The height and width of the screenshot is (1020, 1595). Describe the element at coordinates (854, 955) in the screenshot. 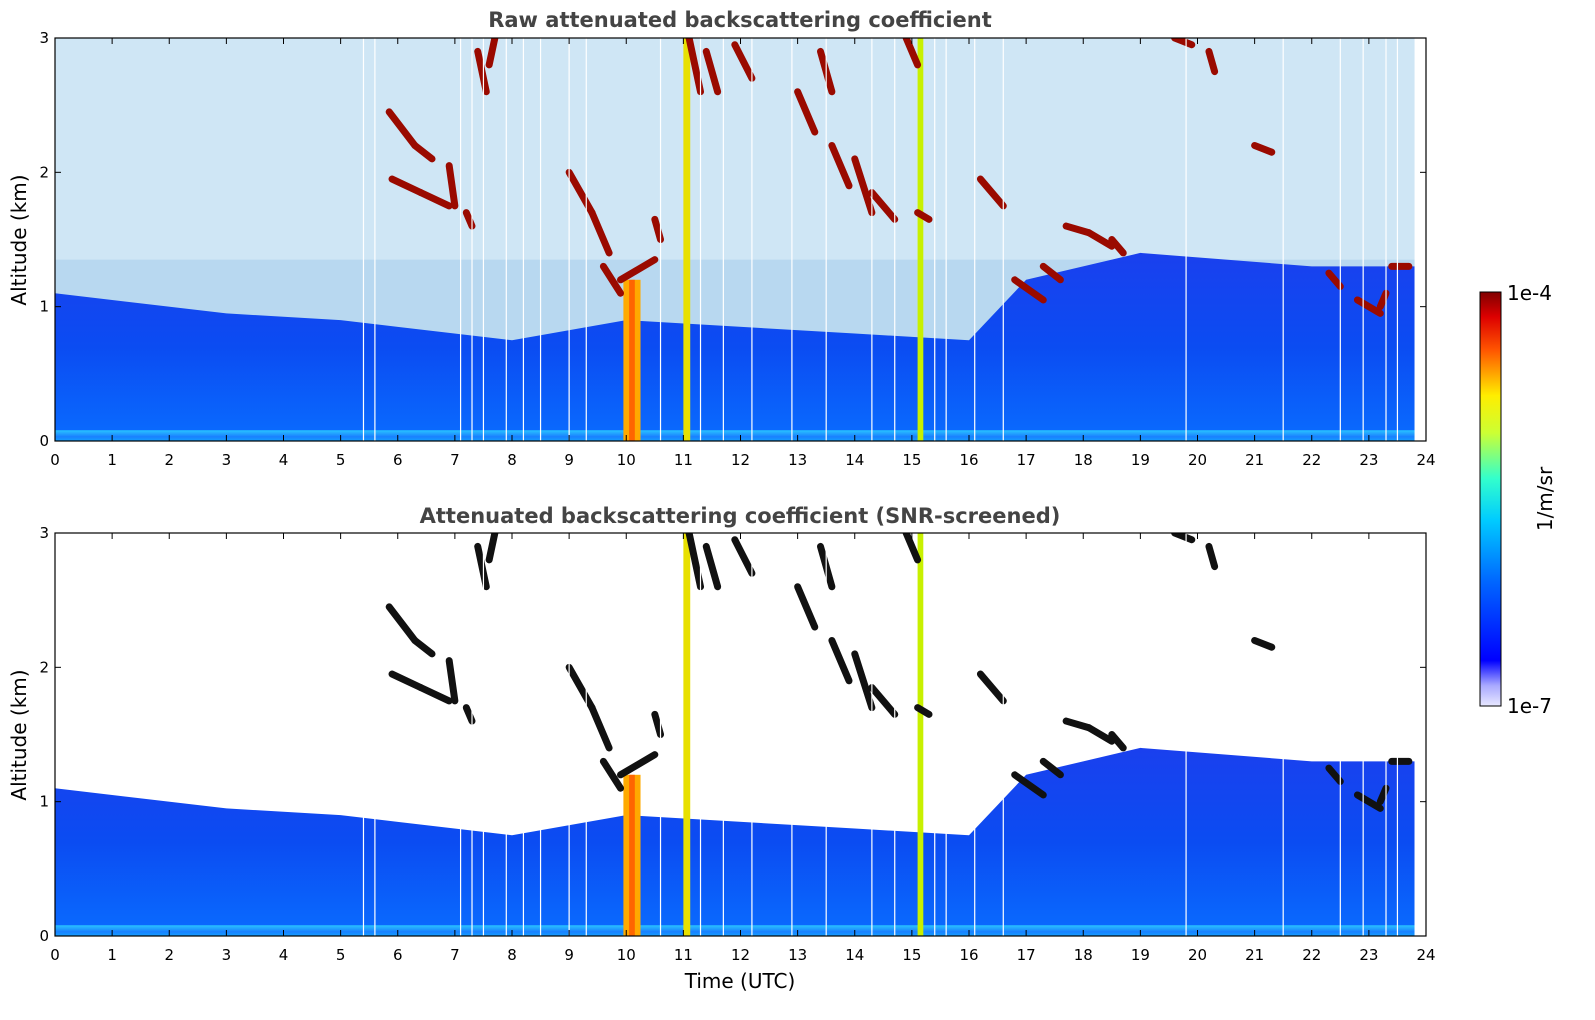

I see `x-tick-label: 14` at that location.